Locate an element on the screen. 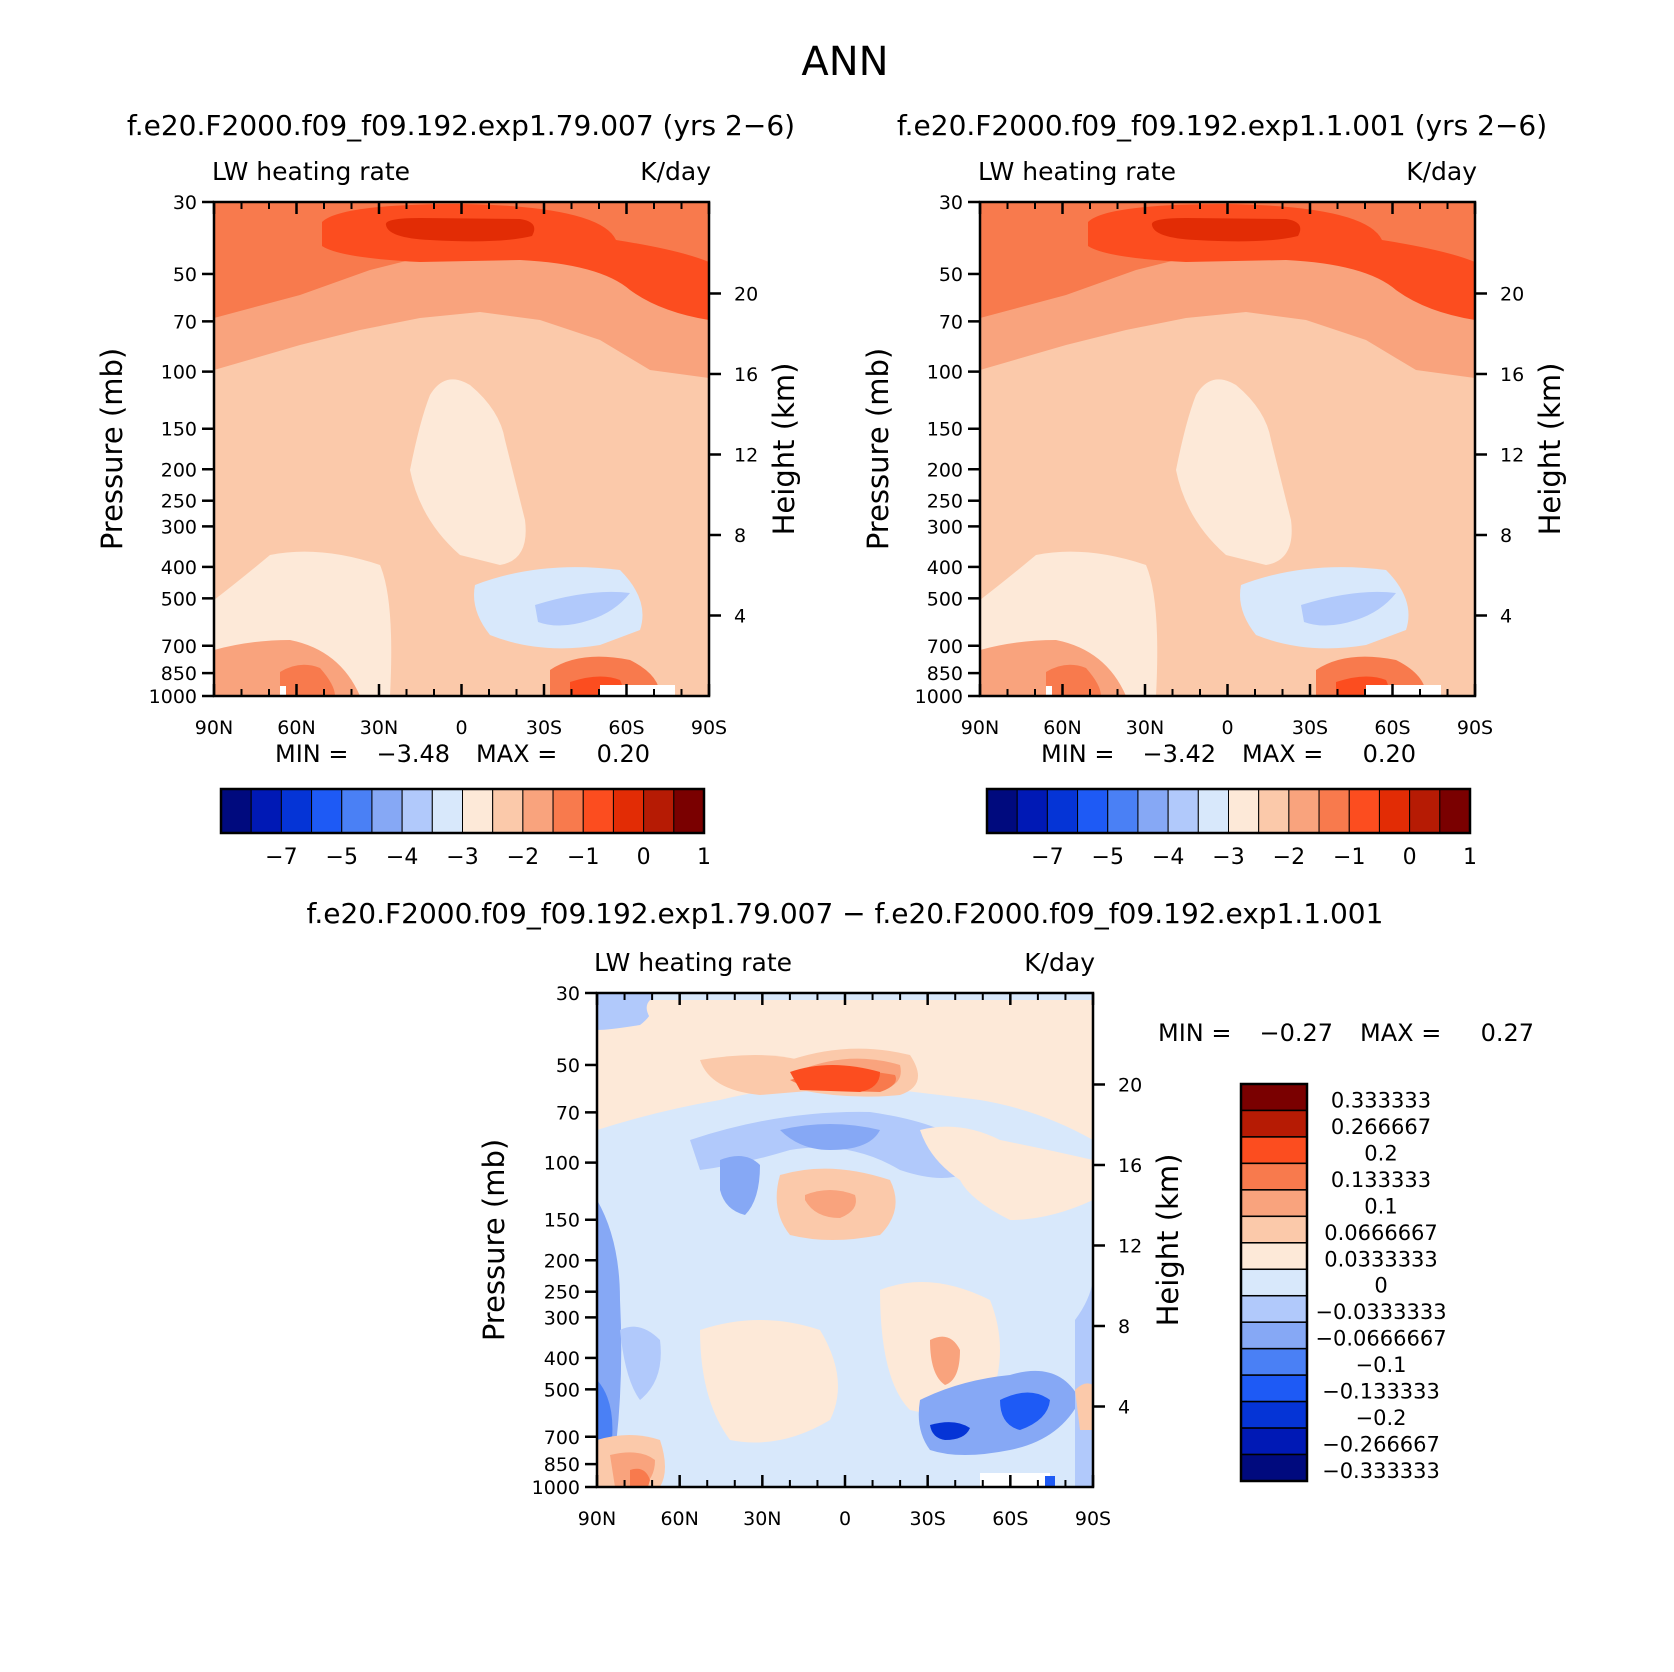 This screenshot has width=1674, height=1672. panel-3-x-ticks: 90N 60N 30N 0 30S 60S 90S is located at coordinates (844, 1261).